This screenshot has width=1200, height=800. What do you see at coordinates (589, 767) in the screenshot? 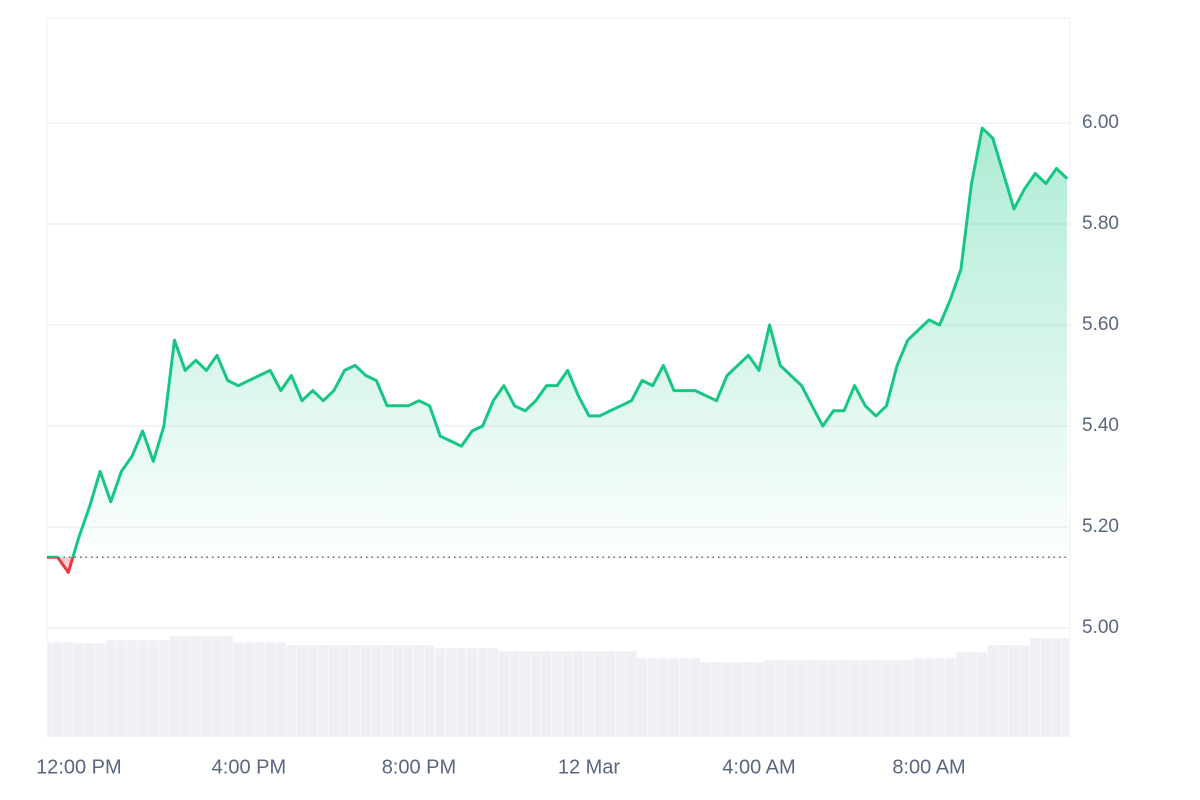
I see `x-tick-label: 12 Mar` at bounding box center [589, 767].